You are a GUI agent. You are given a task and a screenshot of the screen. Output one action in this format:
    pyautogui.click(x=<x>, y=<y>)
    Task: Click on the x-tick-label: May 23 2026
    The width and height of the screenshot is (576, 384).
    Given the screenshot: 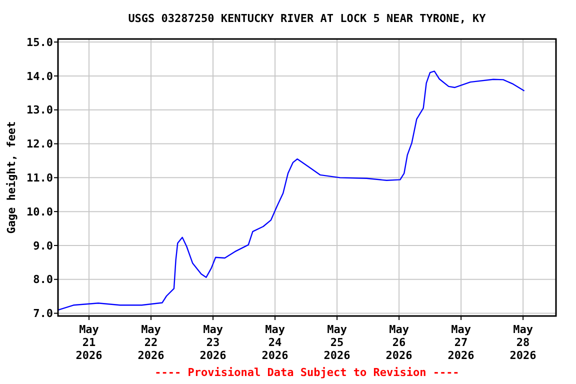 What is the action you would take?
    pyautogui.click(x=213, y=342)
    